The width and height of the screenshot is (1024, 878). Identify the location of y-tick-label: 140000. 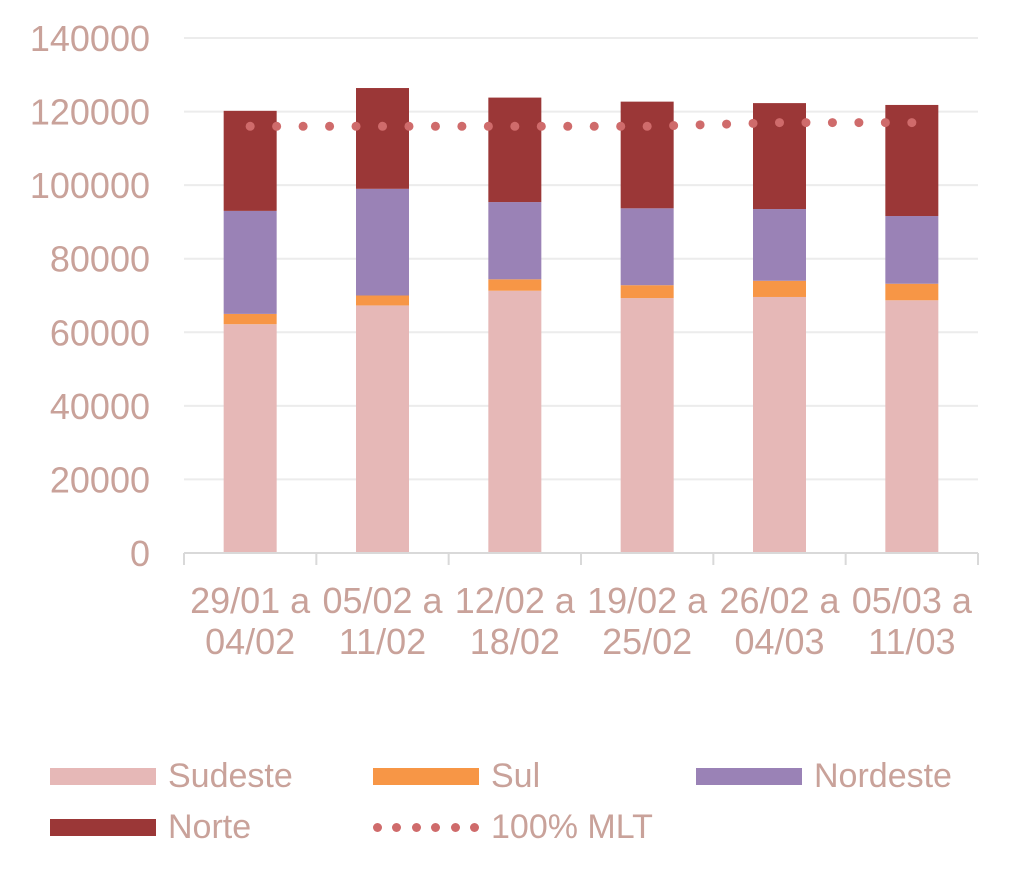
(90, 38).